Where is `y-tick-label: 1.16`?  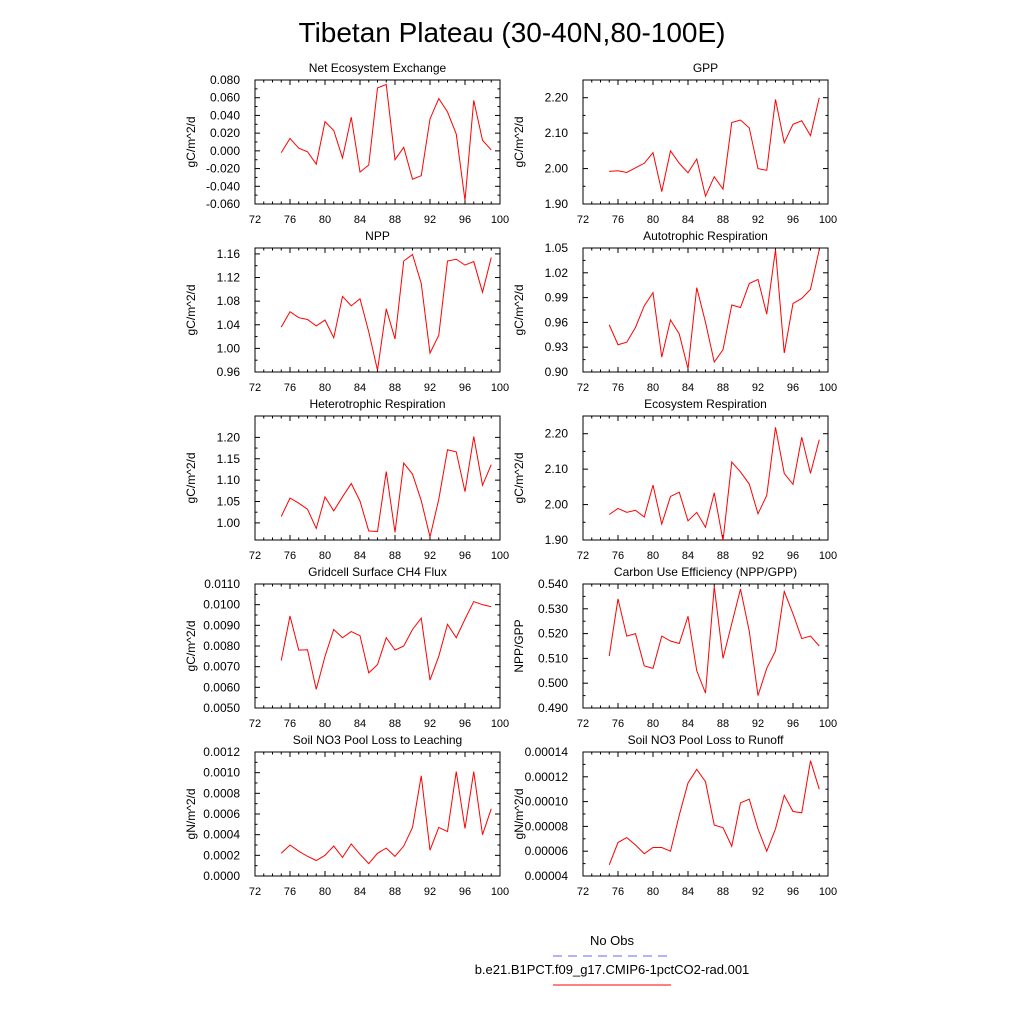 y-tick-label: 1.16 is located at coordinates (229, 254).